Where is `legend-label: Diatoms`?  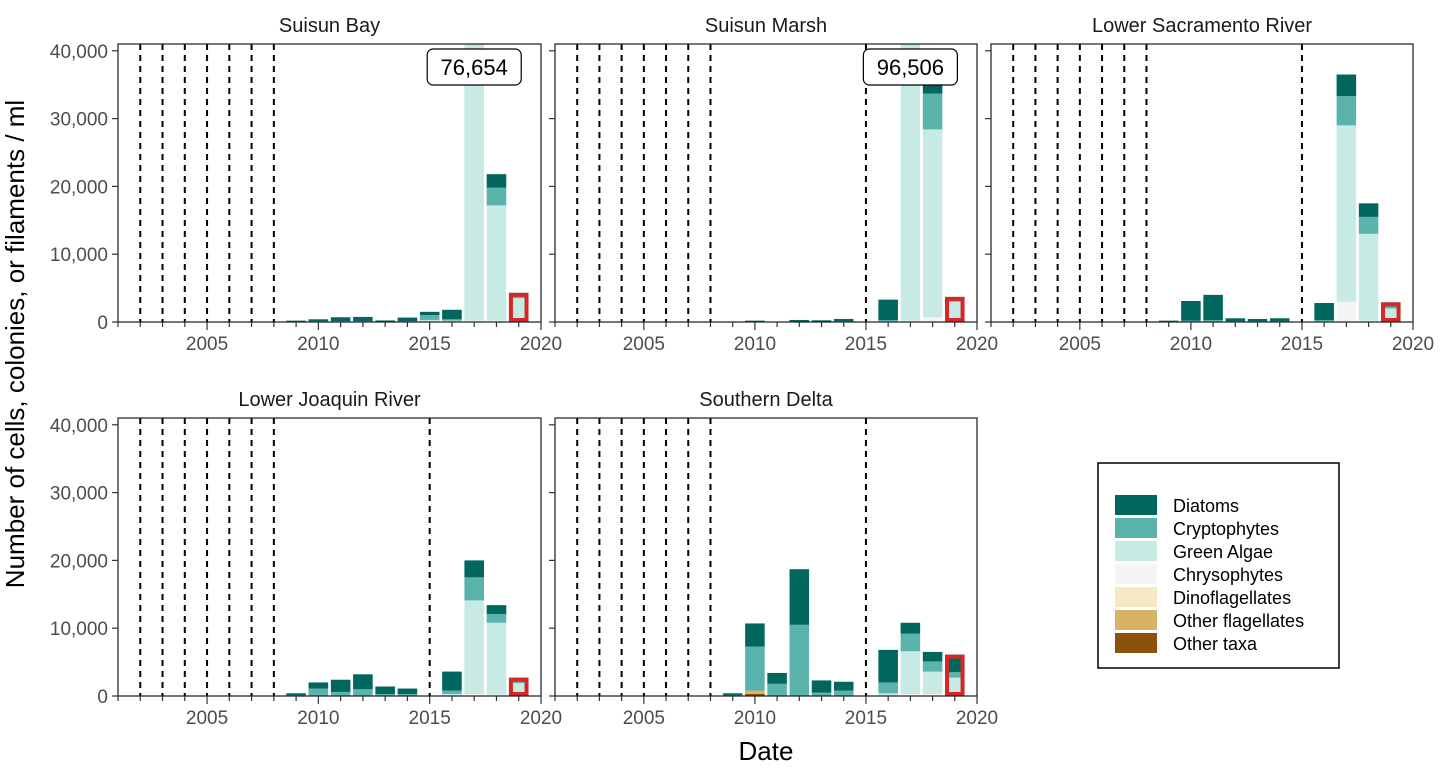 legend-label: Diatoms is located at coordinates (1206, 506).